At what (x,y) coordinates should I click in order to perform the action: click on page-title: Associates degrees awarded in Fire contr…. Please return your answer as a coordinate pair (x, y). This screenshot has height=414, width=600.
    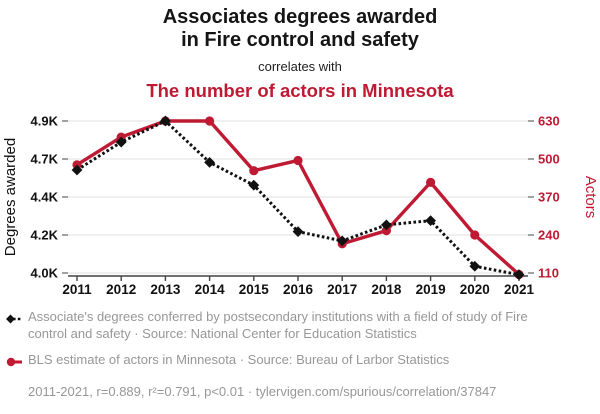
    Looking at the image, I should click on (300, 29).